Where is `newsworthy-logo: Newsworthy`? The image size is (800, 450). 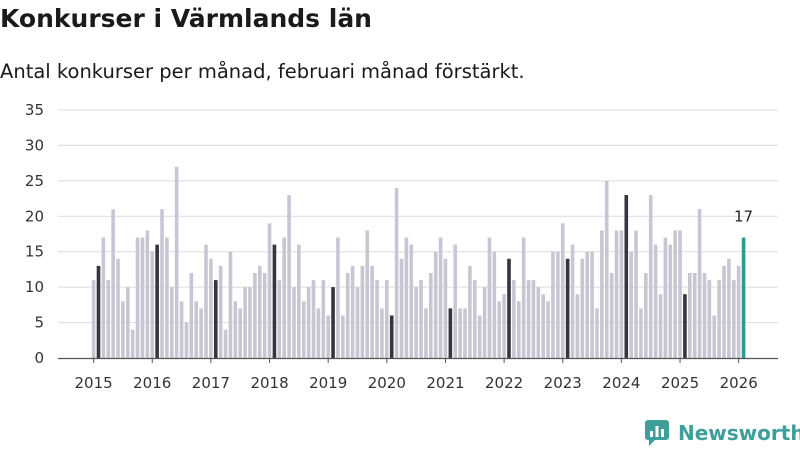
newsworthy-logo: Newsworthy is located at coordinates (722, 433).